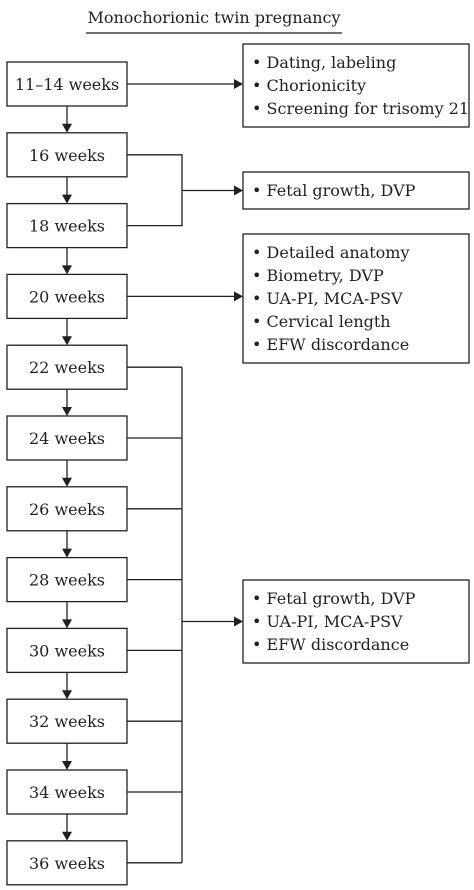  I want to click on week-label: 26 weeks, so click(67, 509).